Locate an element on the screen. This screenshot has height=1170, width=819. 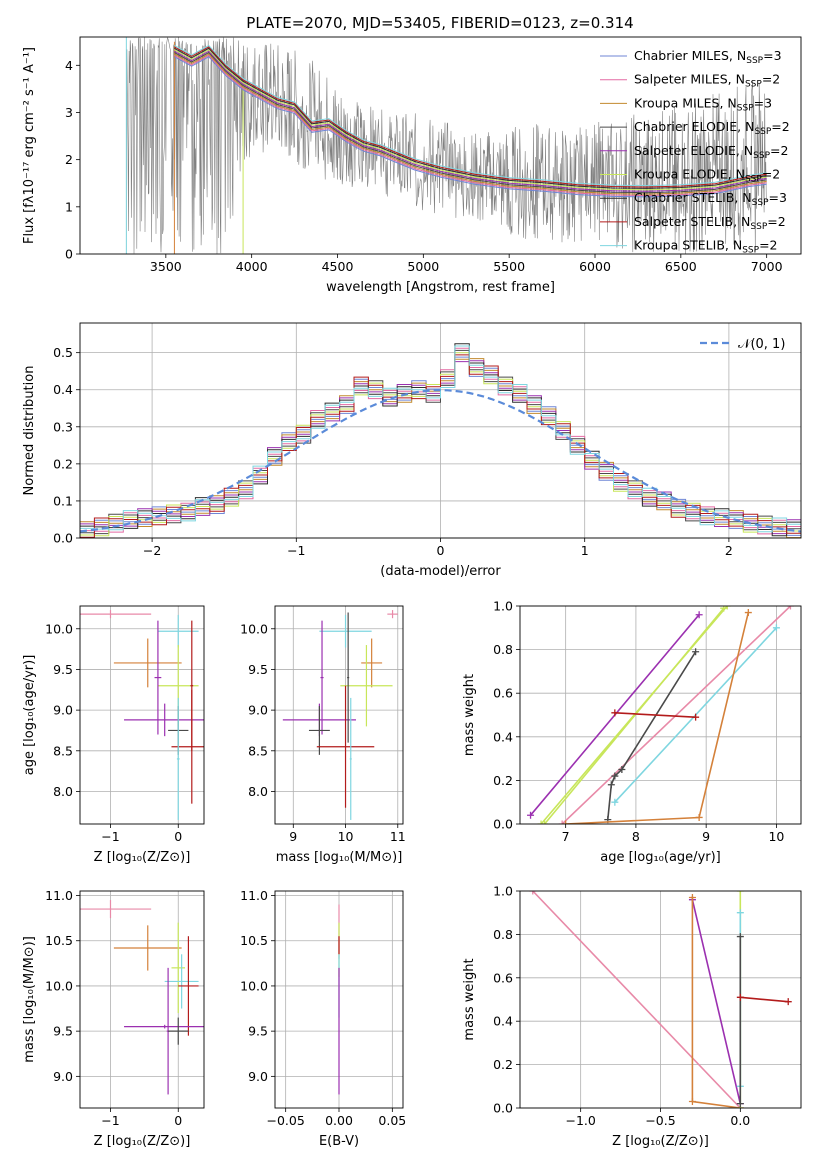
y-axis-label: mass weight is located at coordinates (469, 715).